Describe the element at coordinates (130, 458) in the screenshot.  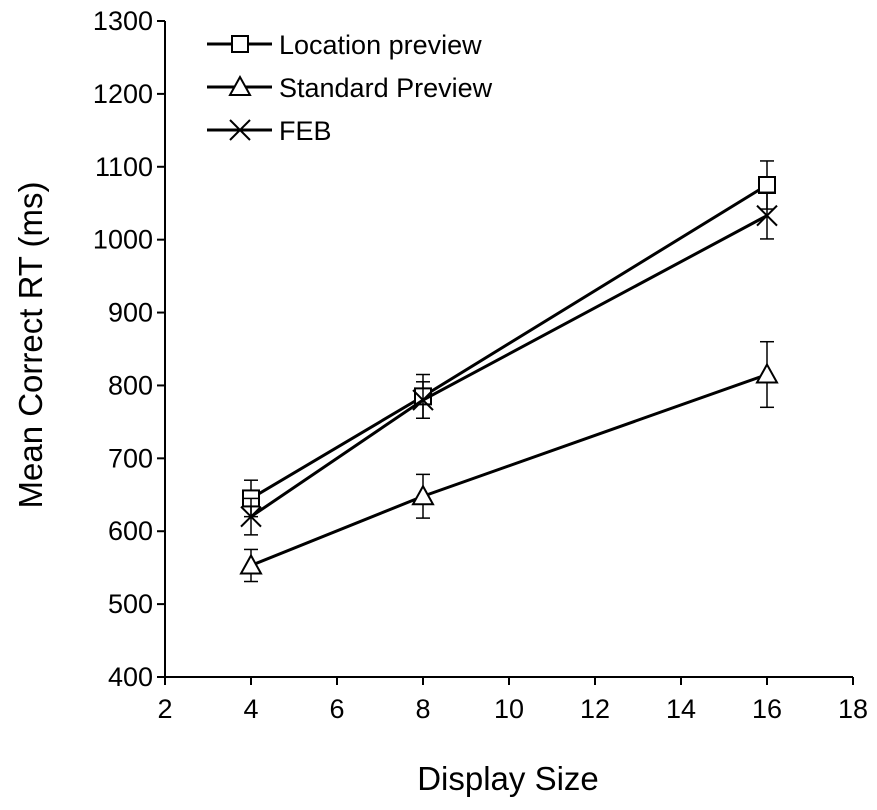
I see `y-tick-label: 700` at that location.